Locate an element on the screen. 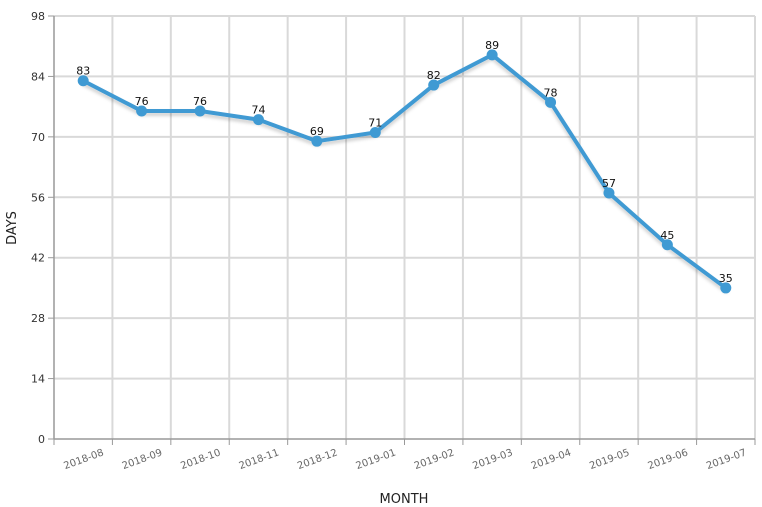 This screenshot has width=762, height=507. data-label: 57 is located at coordinates (609, 183).